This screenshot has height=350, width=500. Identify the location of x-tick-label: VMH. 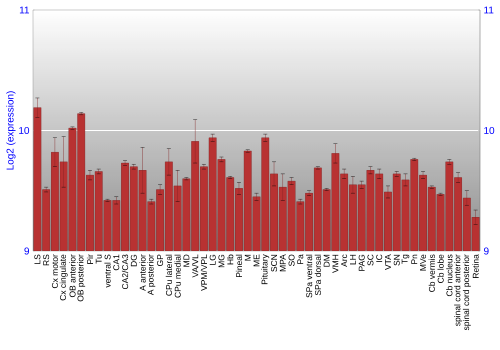
(335, 263).